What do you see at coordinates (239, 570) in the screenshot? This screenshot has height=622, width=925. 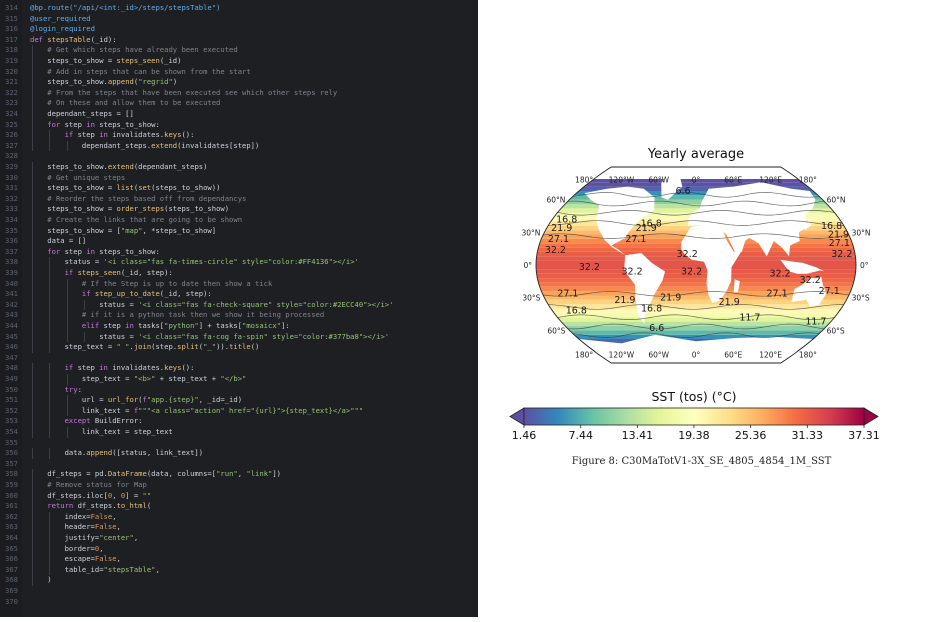 I see `code-line: 367 table_id="stepsTable",` at bounding box center [239, 570].